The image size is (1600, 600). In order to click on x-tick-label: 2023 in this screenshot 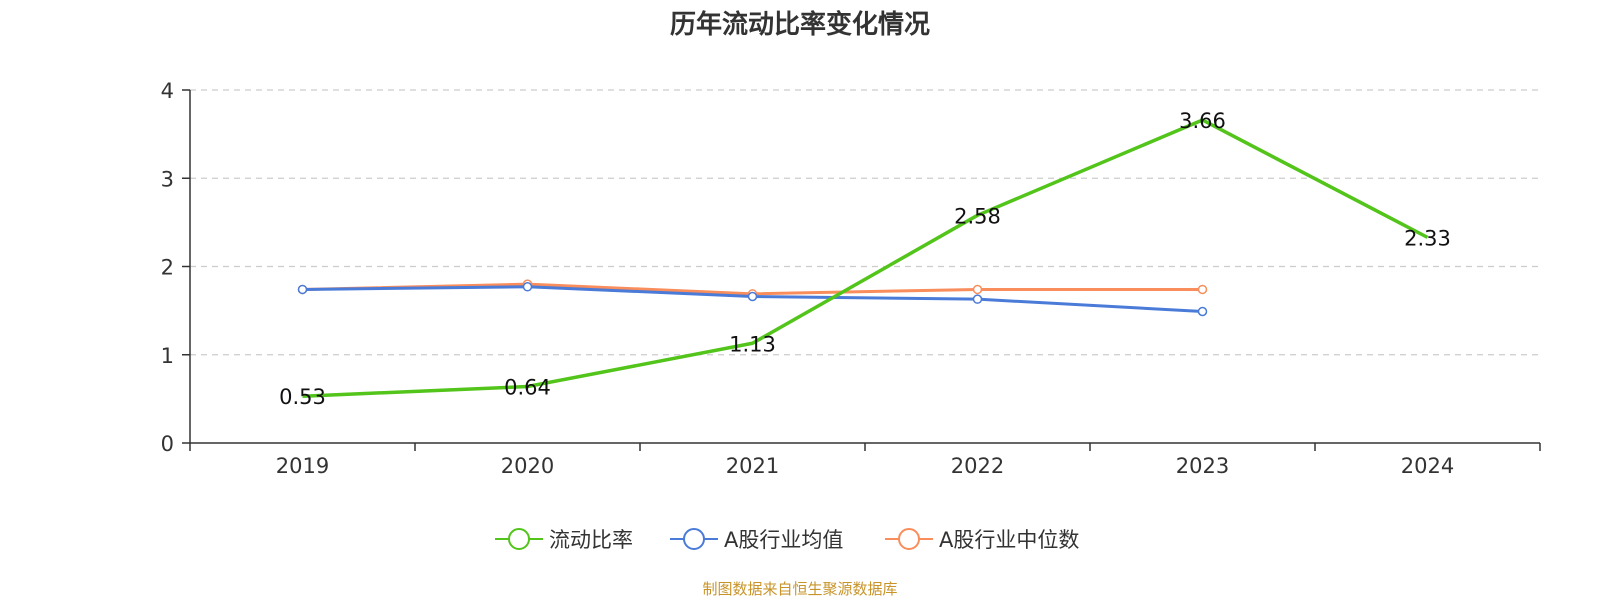, I will do `click(1202, 466)`.